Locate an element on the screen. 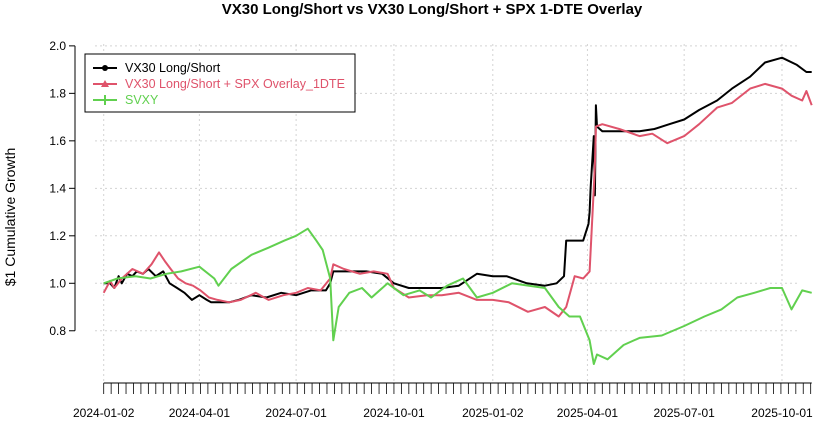 Image resolution: width=823 pixels, height=423 pixels. legend-marker-circle is located at coordinates (105, 68).